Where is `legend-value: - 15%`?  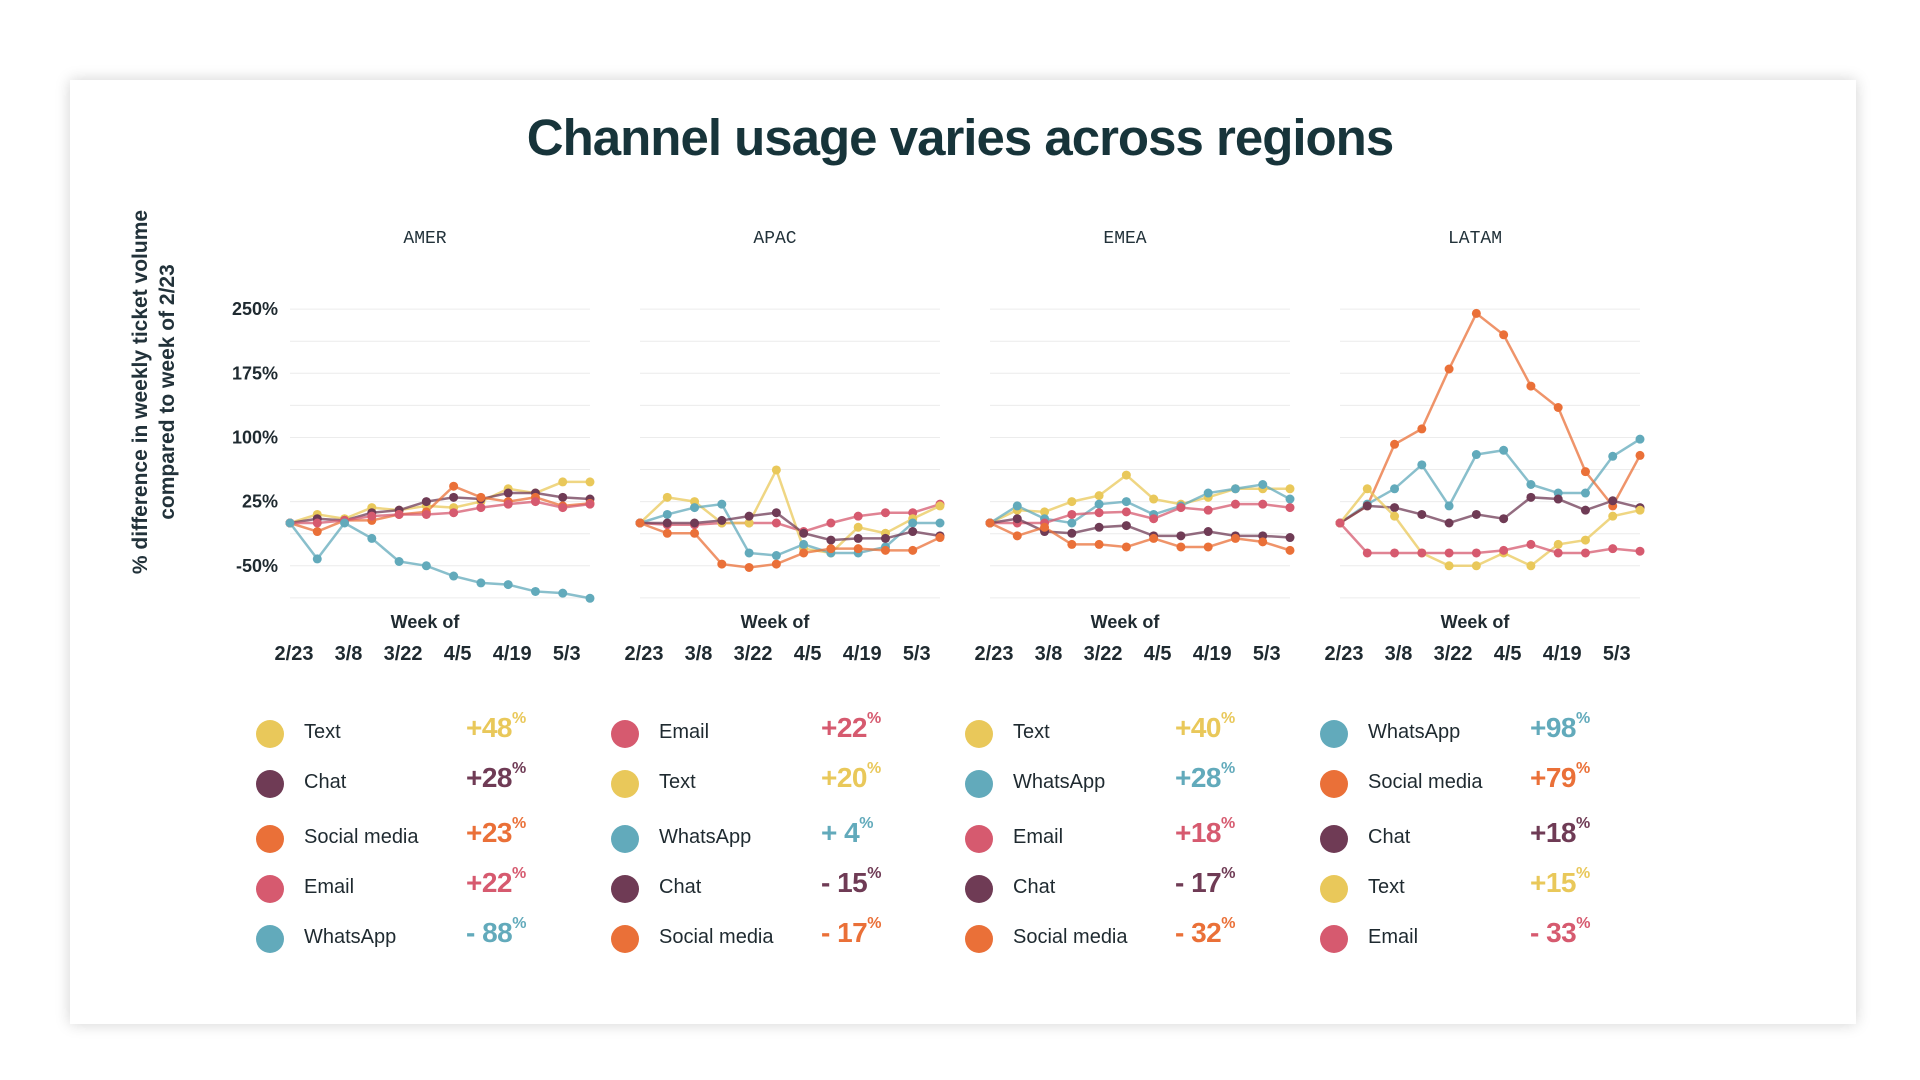
legend-value: - 15% is located at coordinates (851, 882).